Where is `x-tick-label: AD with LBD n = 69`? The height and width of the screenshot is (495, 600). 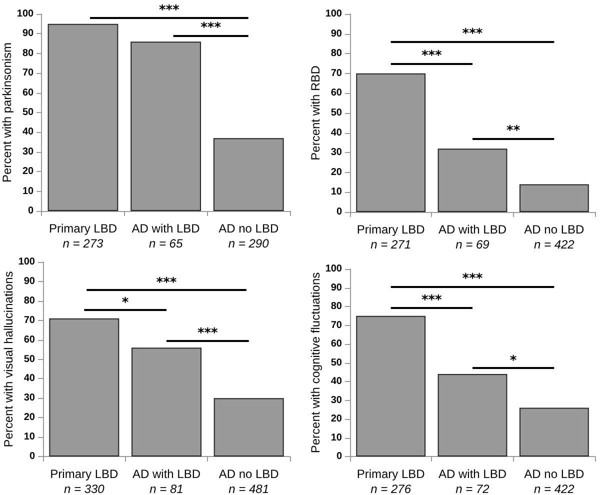
x-tick-label: AD with LBD n = 69 is located at coordinates (472, 237).